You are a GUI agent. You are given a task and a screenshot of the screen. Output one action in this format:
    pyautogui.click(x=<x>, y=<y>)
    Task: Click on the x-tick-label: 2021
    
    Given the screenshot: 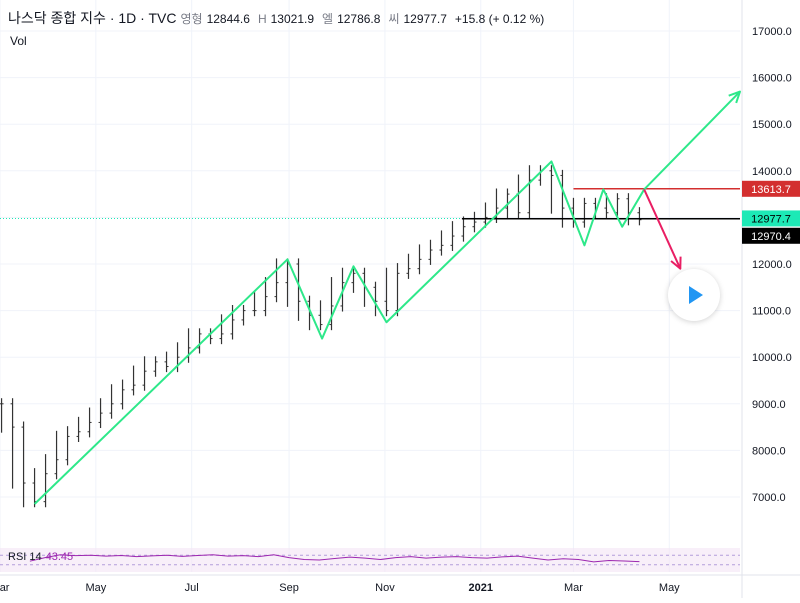 What is the action you would take?
    pyautogui.click(x=481, y=588)
    